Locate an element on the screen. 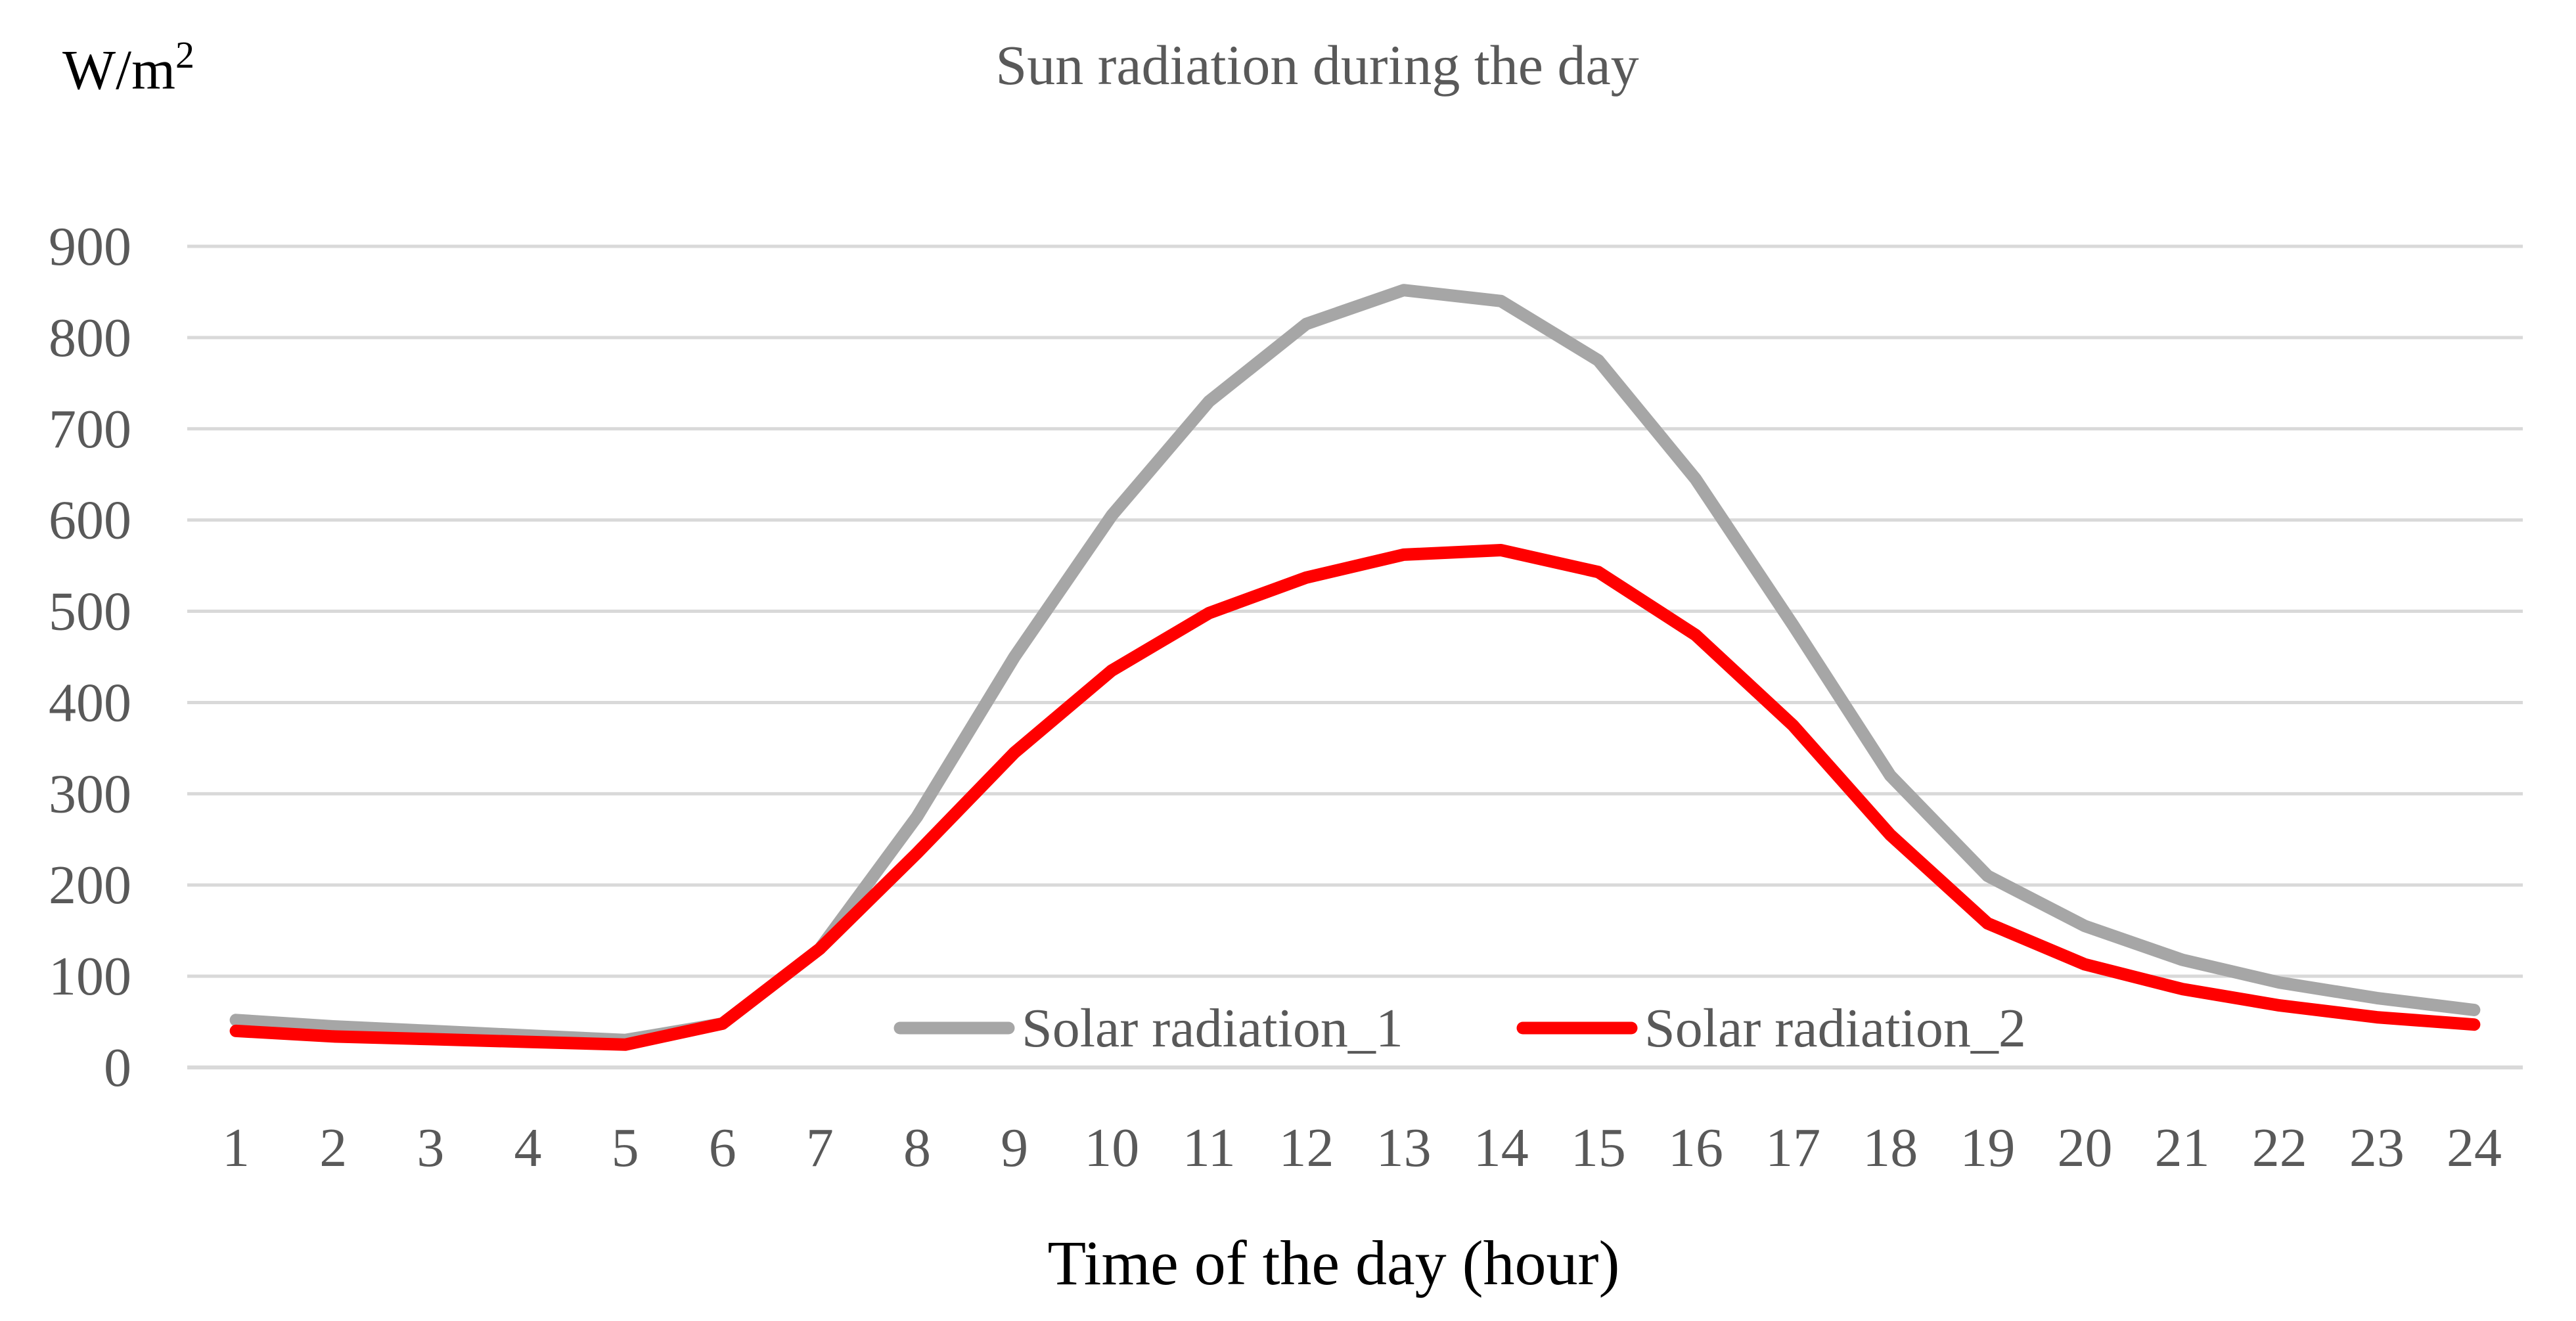 The image size is (2576, 1321). y-tick-label: 100 is located at coordinates (90, 976).